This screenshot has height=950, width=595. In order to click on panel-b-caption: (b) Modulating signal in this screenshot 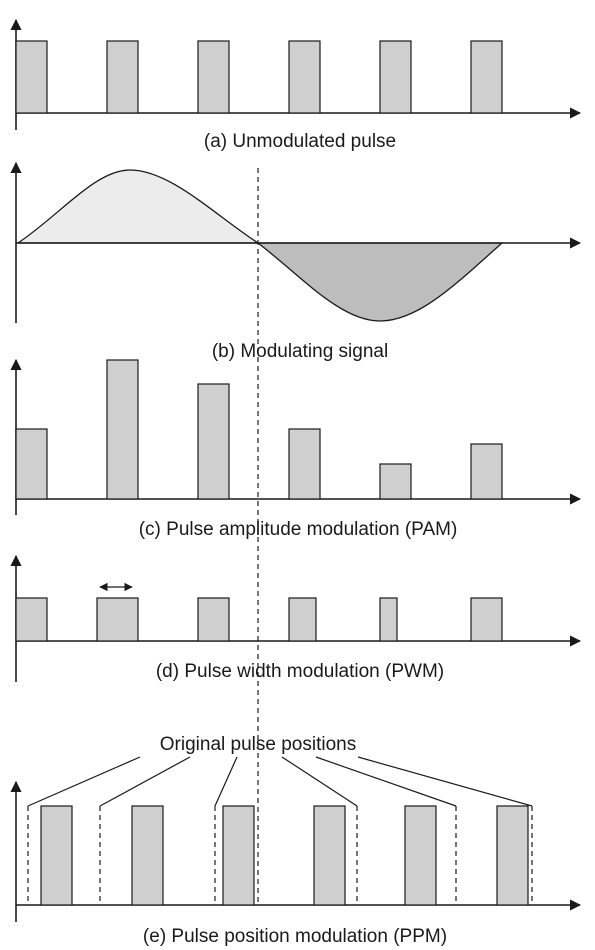, I will do `click(300, 351)`.